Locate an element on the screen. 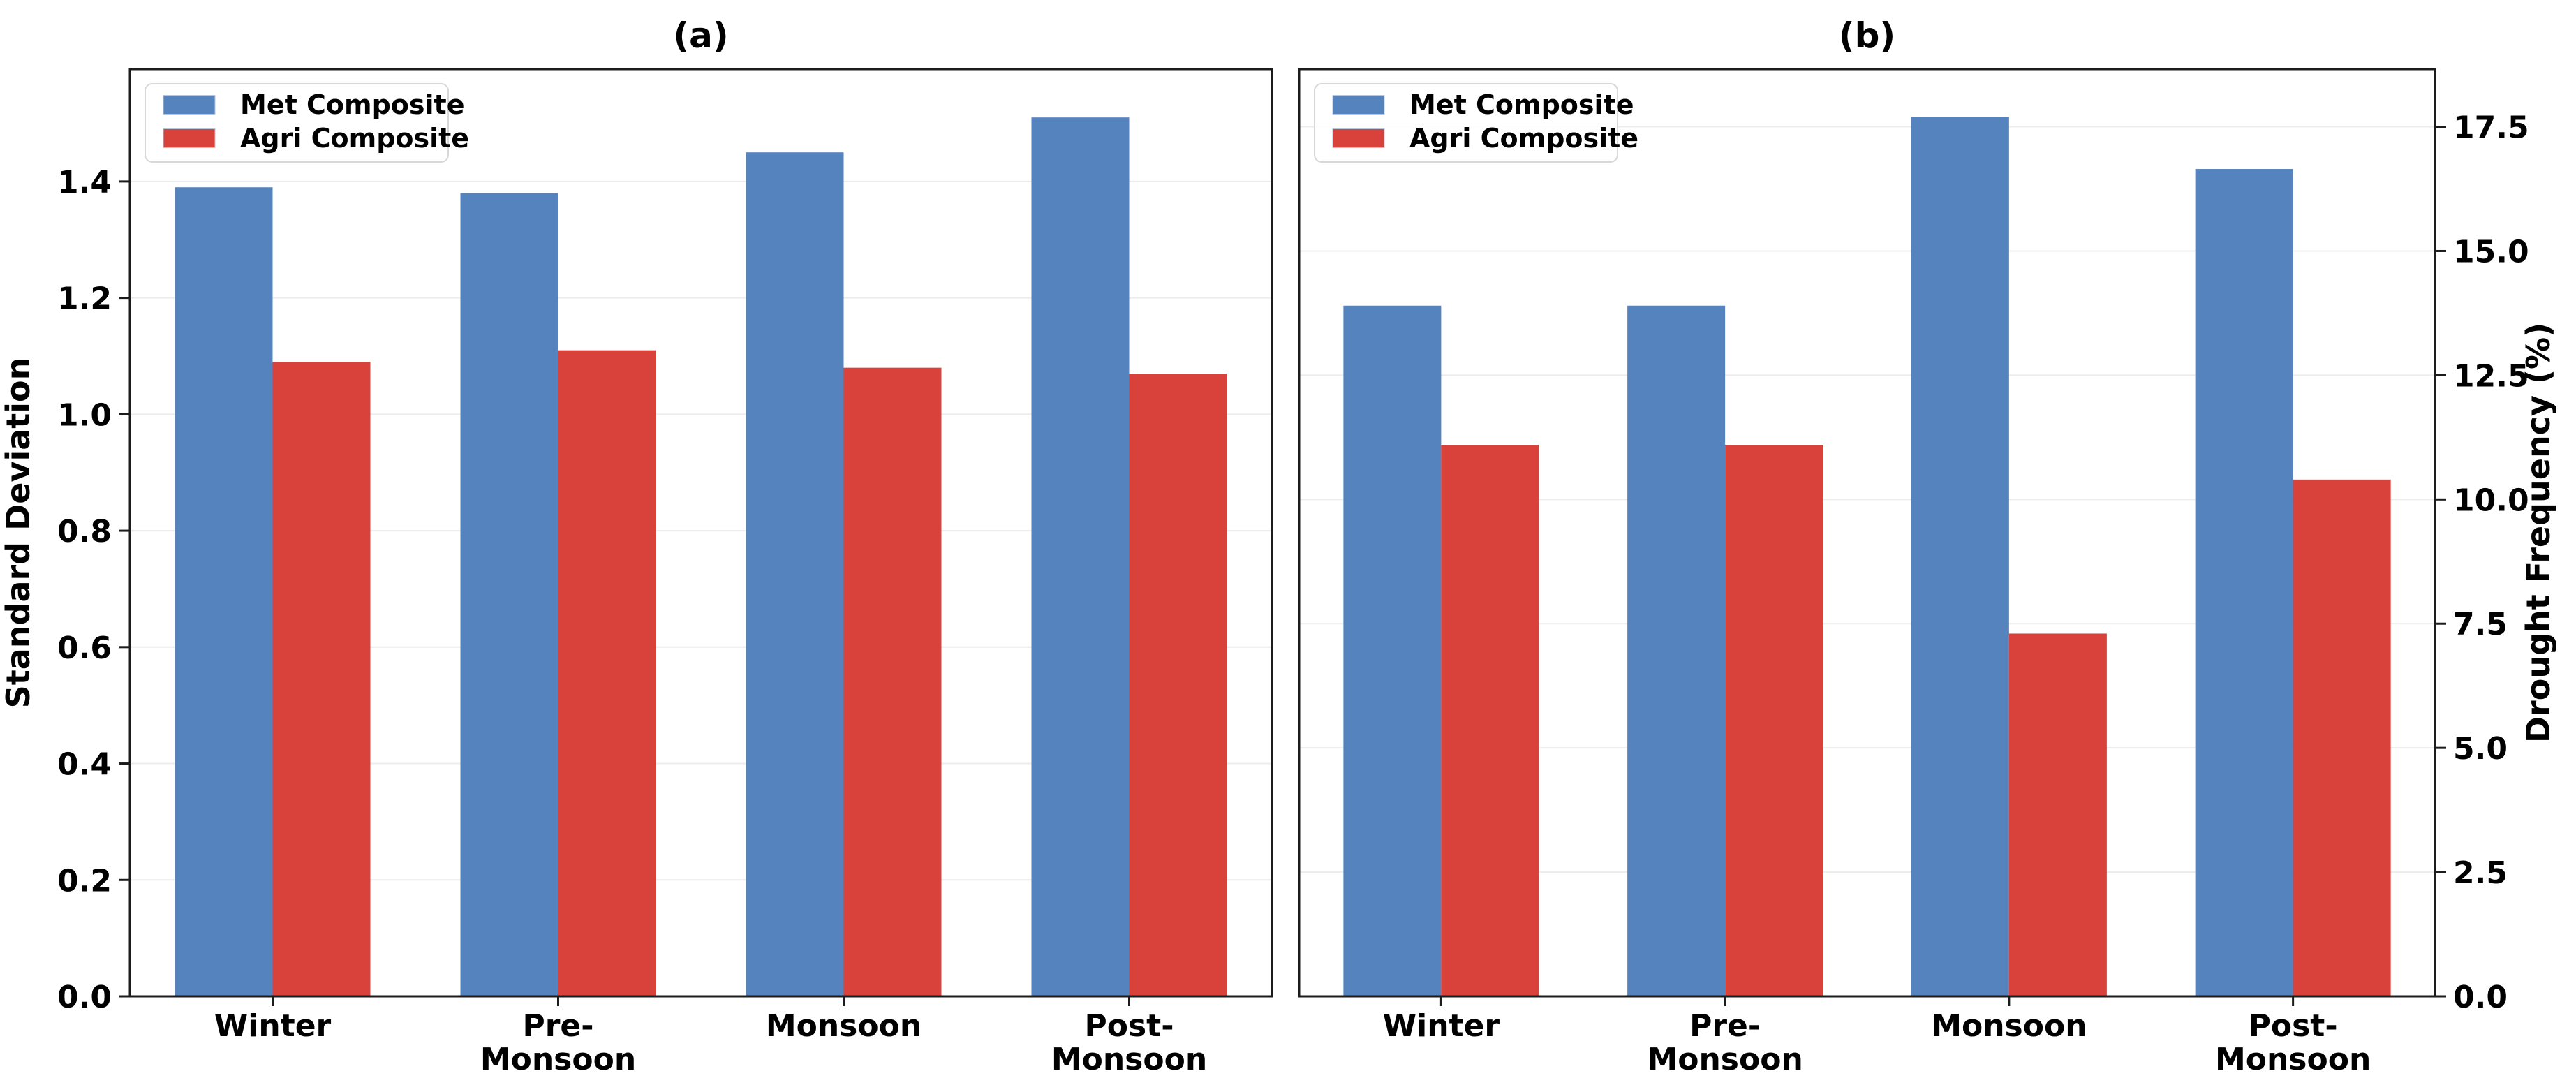  y-tick-label: 1.2 is located at coordinates (84, 299).